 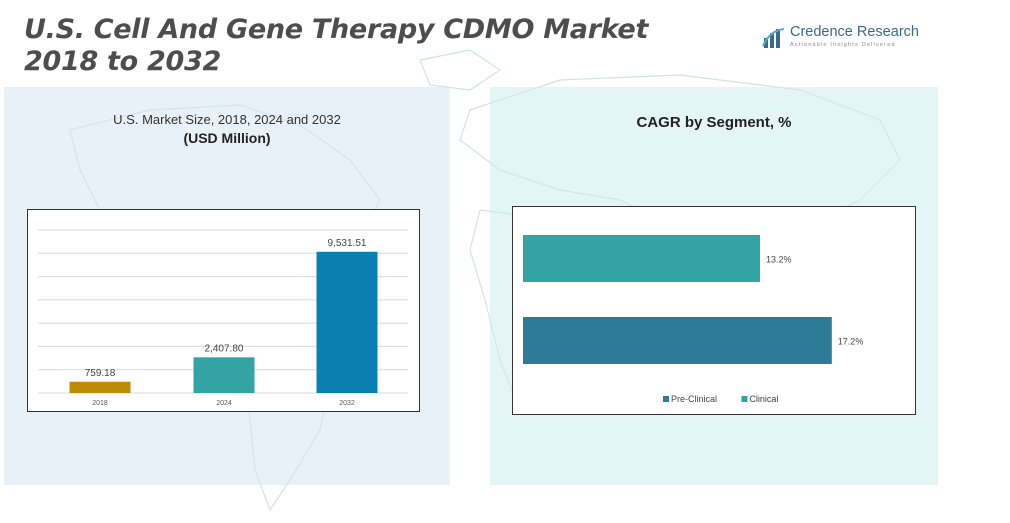 What do you see at coordinates (347, 403) in the screenshot?
I see `x-tick-2032: 2032` at bounding box center [347, 403].